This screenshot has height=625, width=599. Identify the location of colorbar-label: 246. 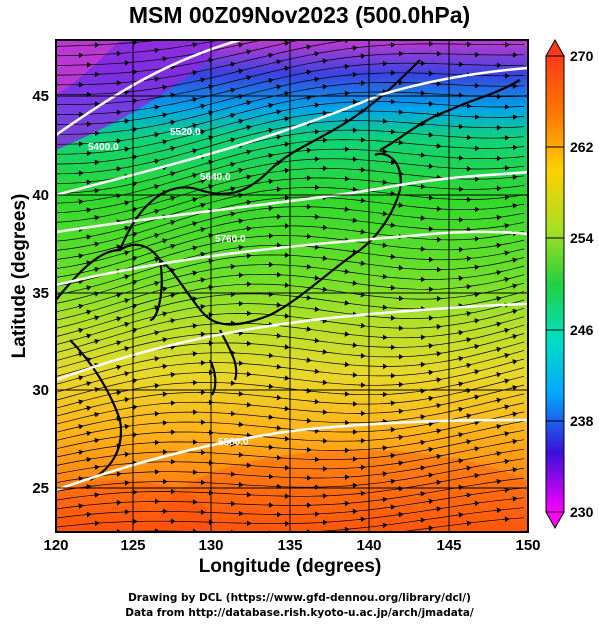
(582, 330).